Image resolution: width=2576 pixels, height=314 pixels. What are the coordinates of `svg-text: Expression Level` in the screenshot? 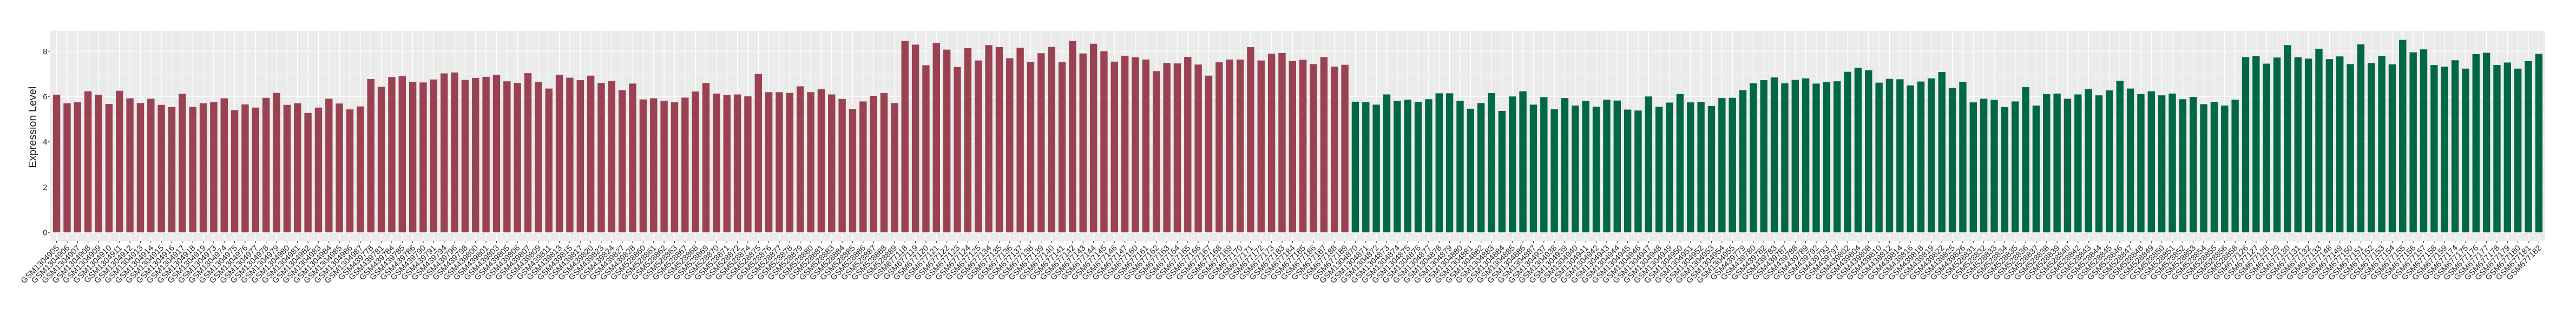 It's located at (33, 127).